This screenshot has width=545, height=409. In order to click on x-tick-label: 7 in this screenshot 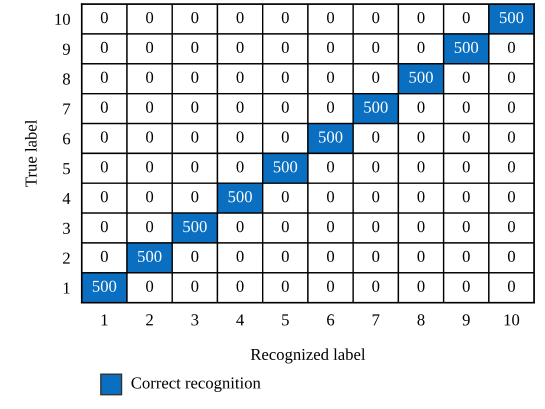, I will do `click(376, 320)`.